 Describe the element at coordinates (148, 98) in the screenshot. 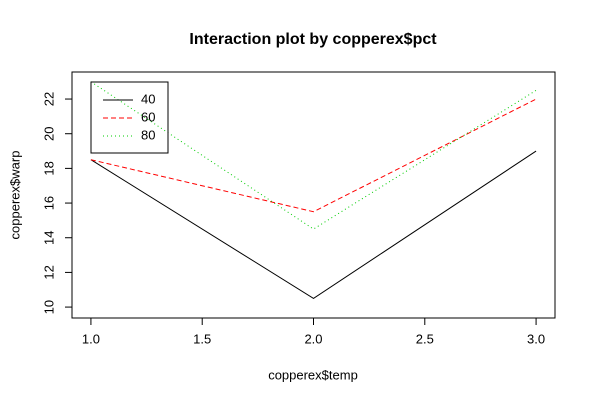

I see `legend-label: 40` at that location.